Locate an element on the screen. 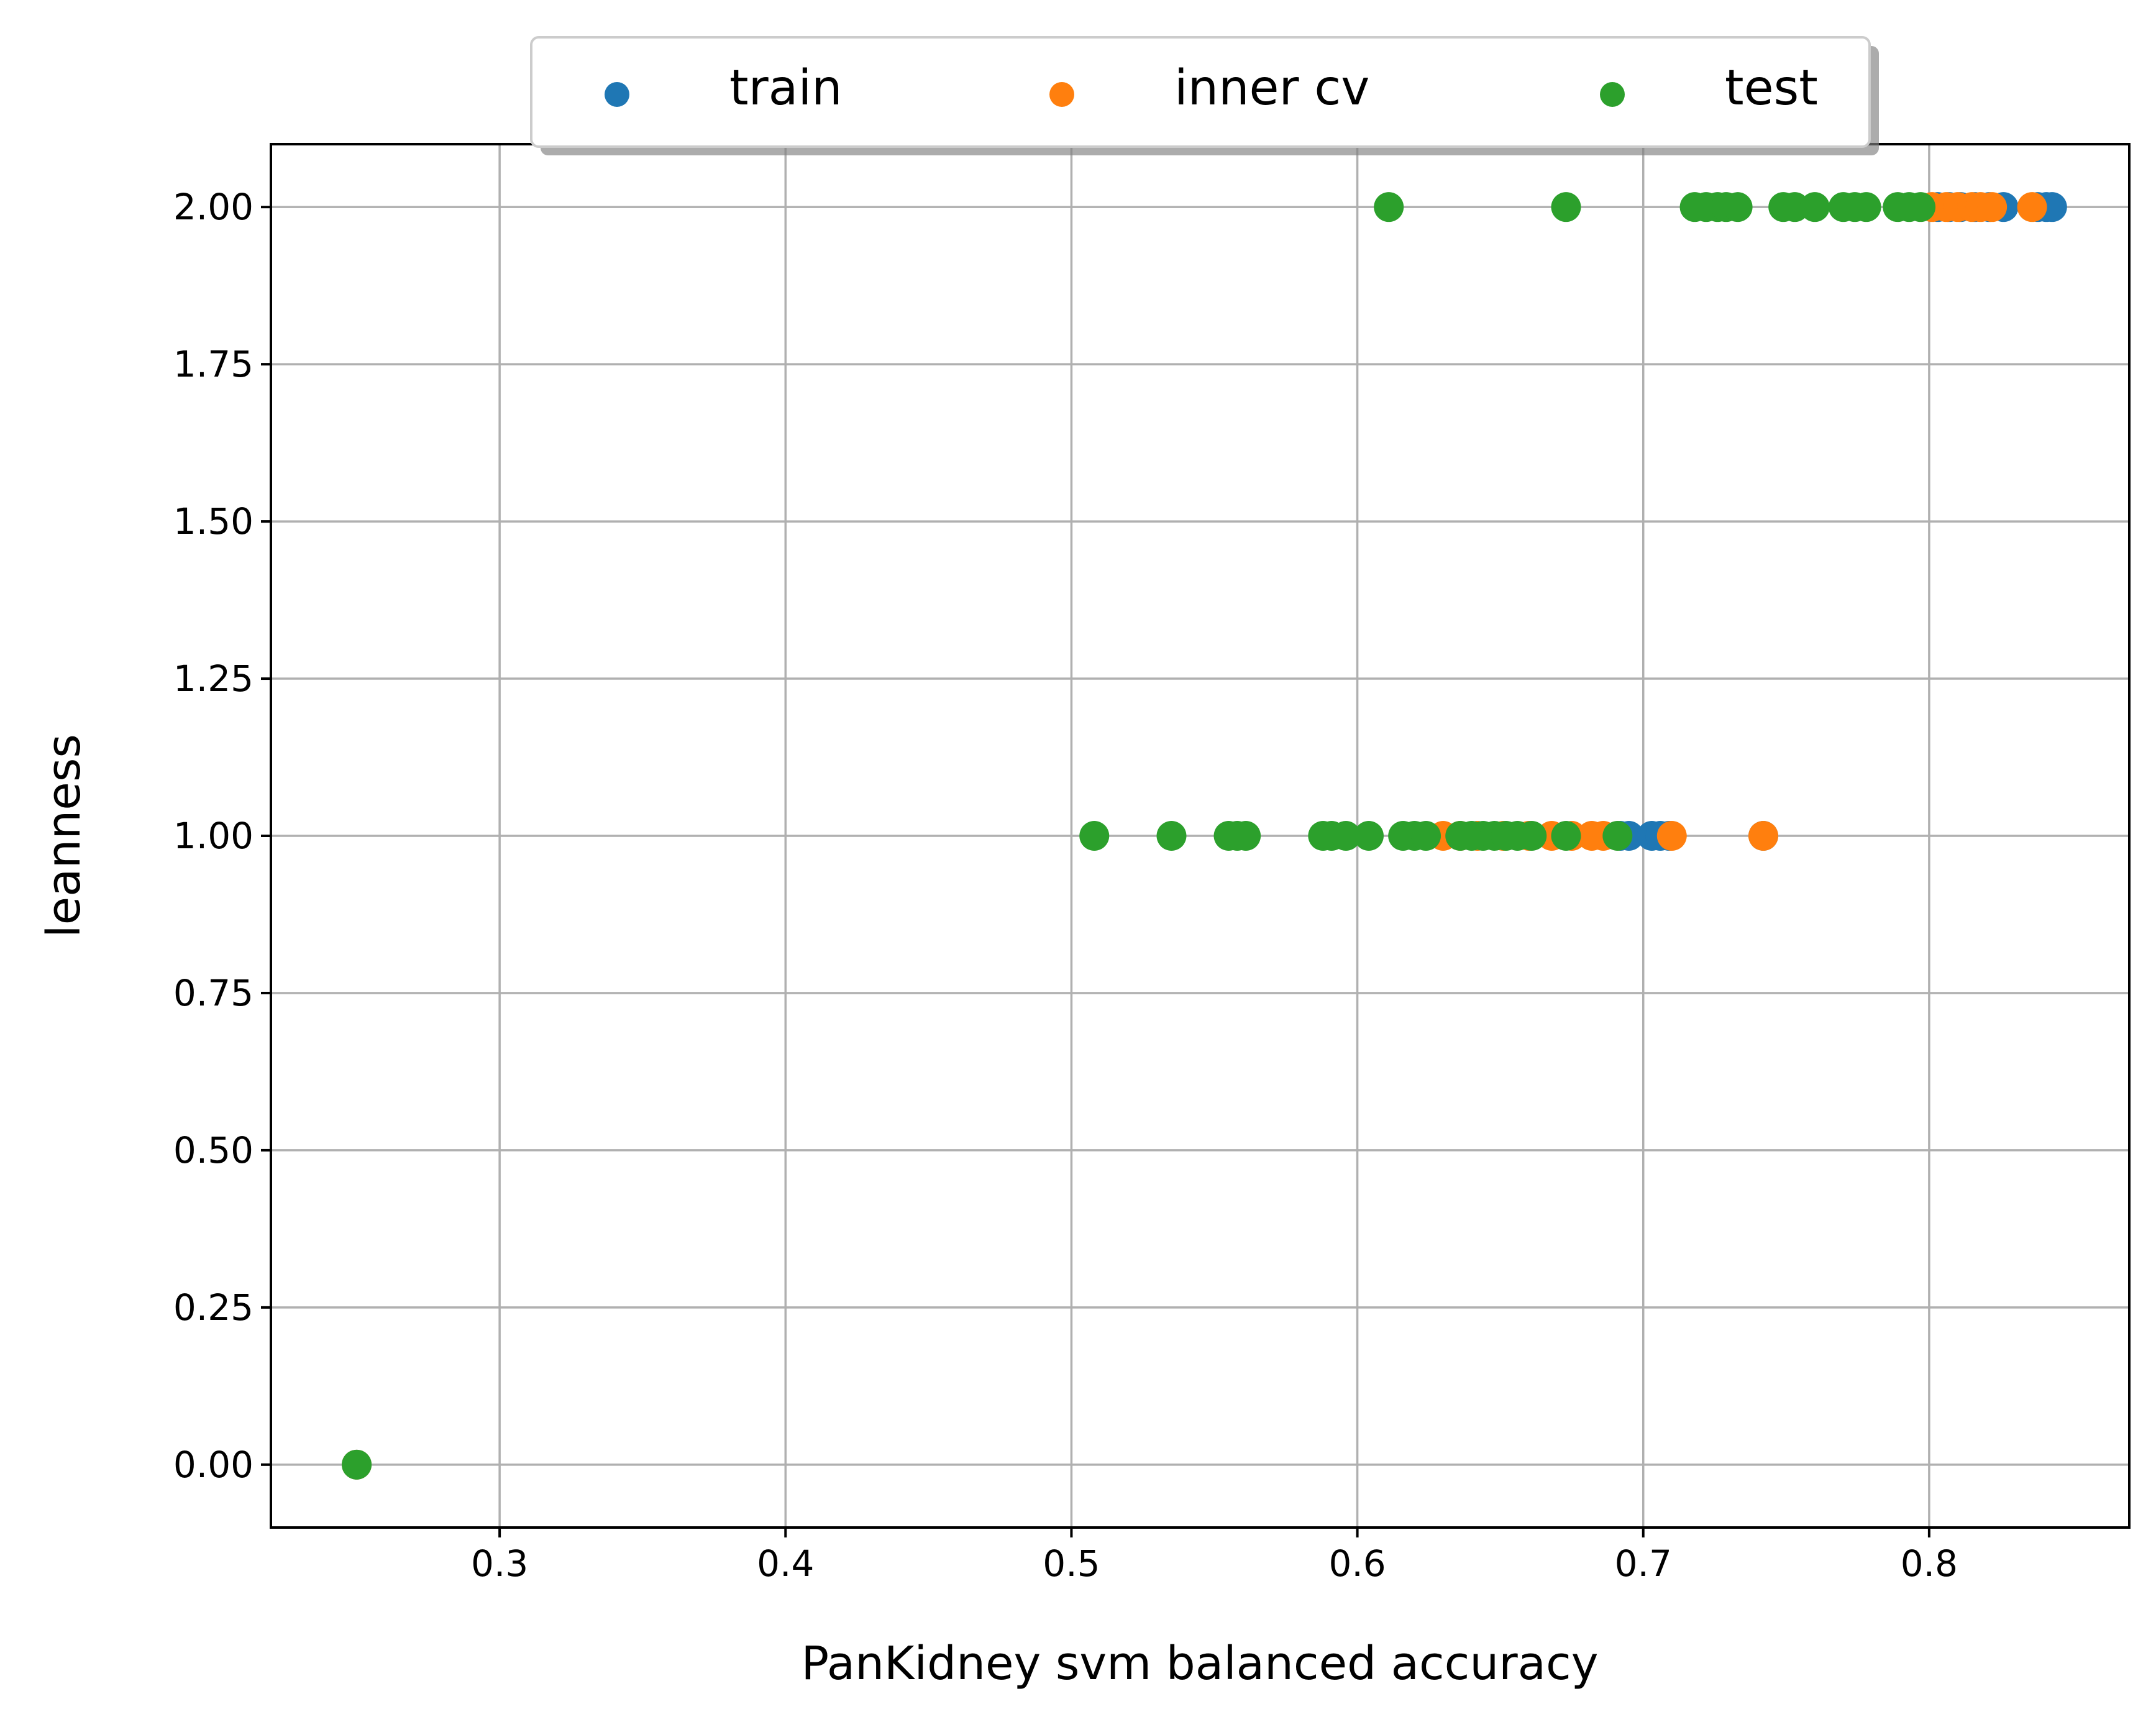 This screenshot has height=1727, width=2156. legend-marker-test is located at coordinates (1612, 94).